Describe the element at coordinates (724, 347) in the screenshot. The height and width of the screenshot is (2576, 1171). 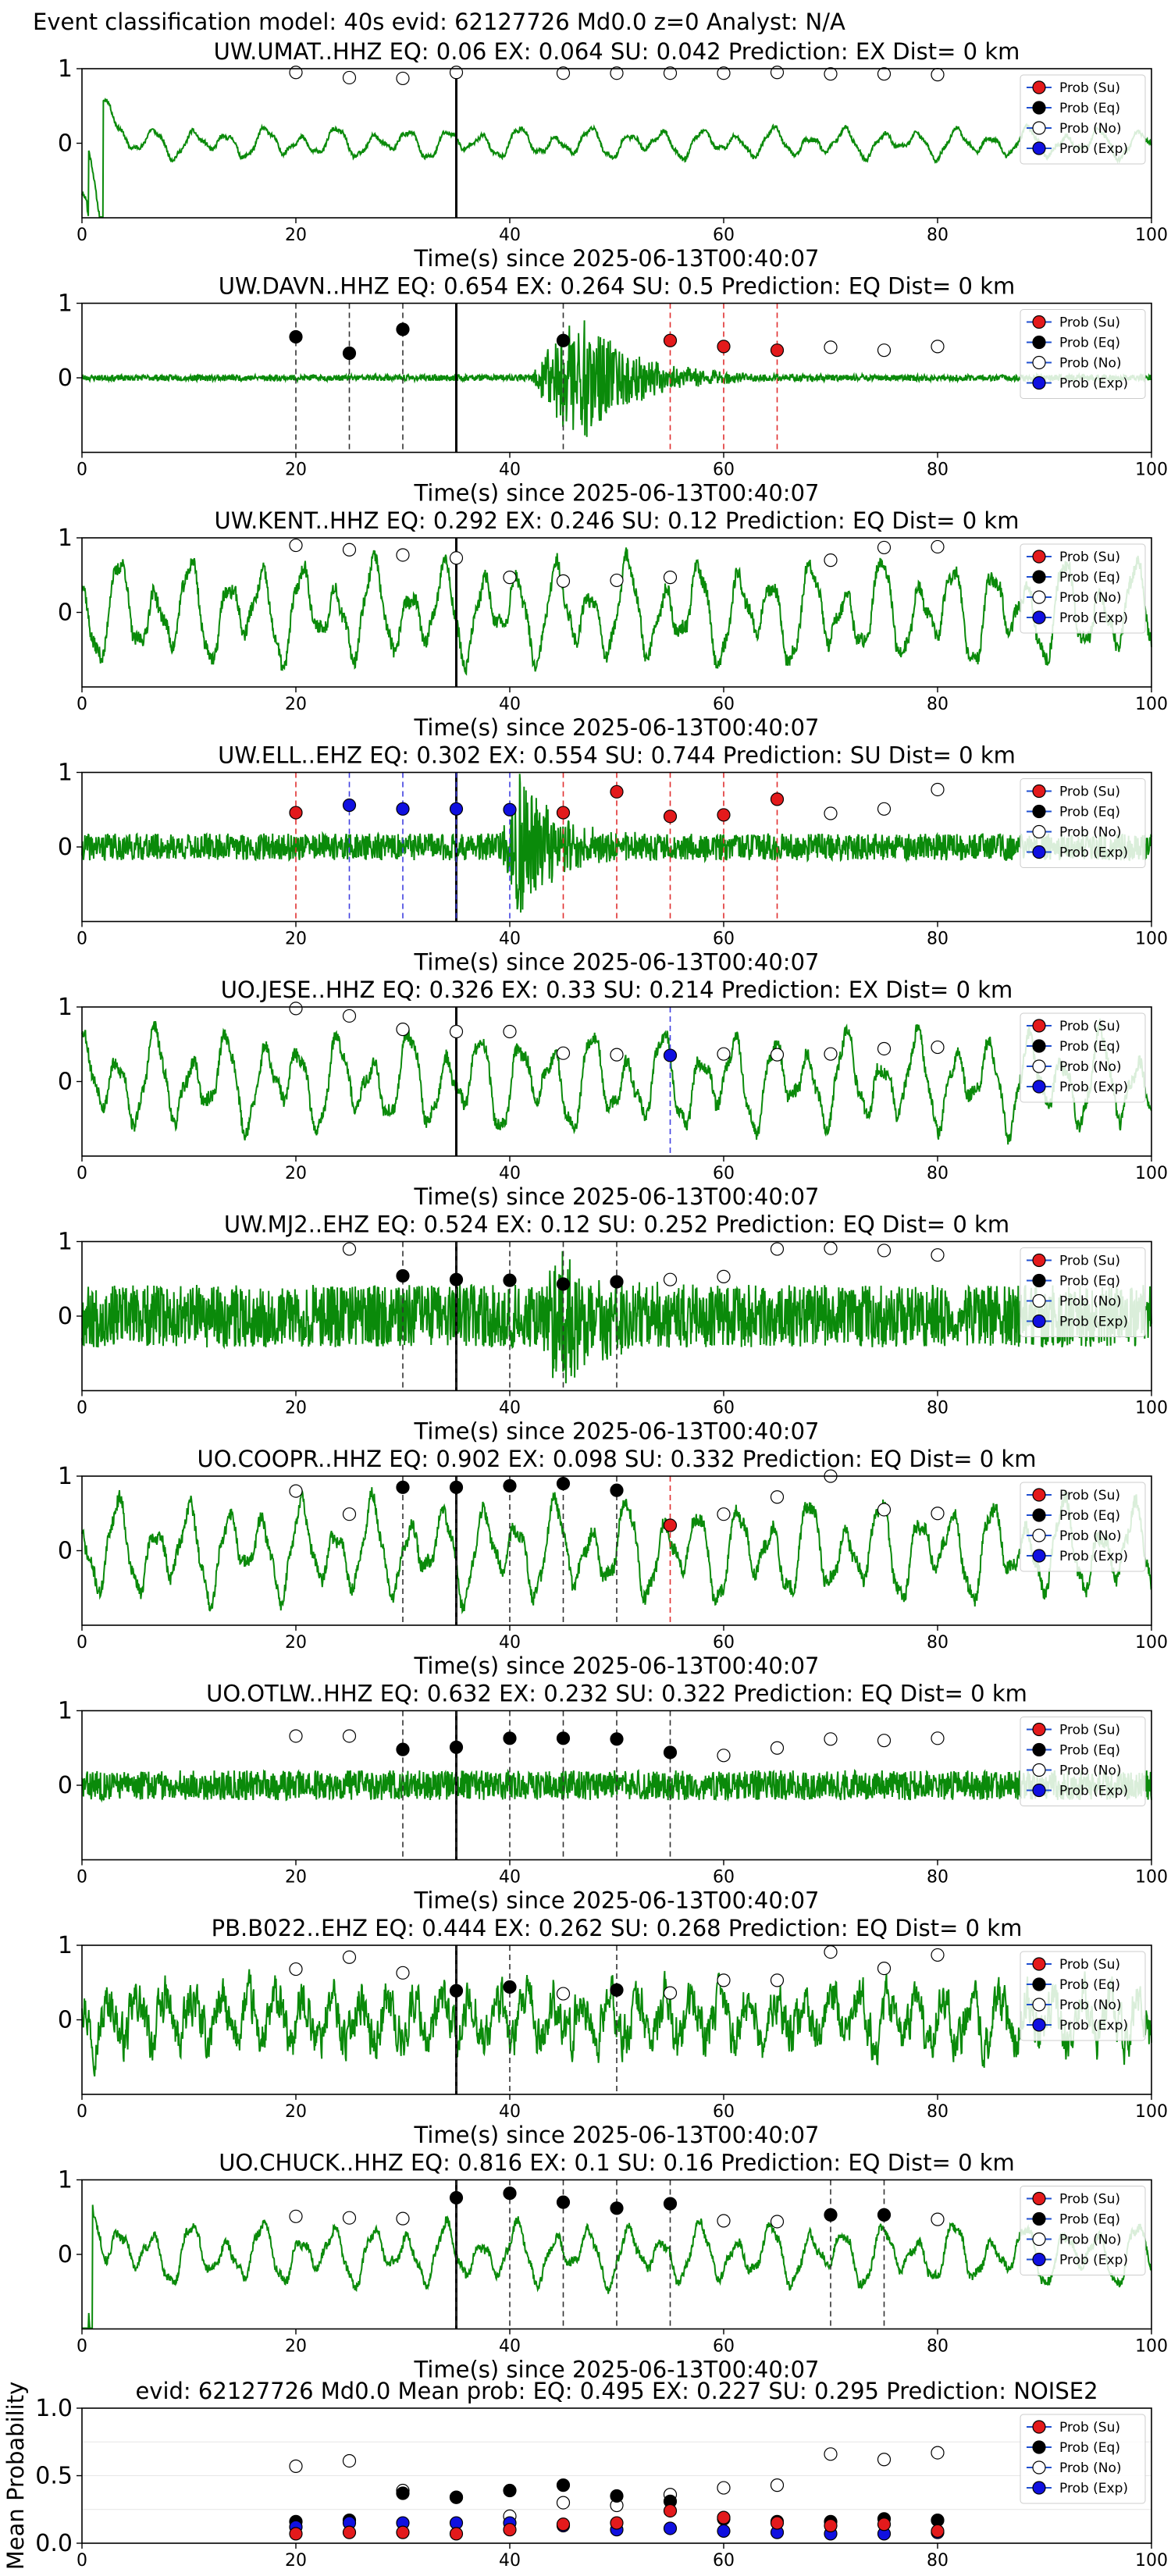
I see `prob-marker-su` at that location.